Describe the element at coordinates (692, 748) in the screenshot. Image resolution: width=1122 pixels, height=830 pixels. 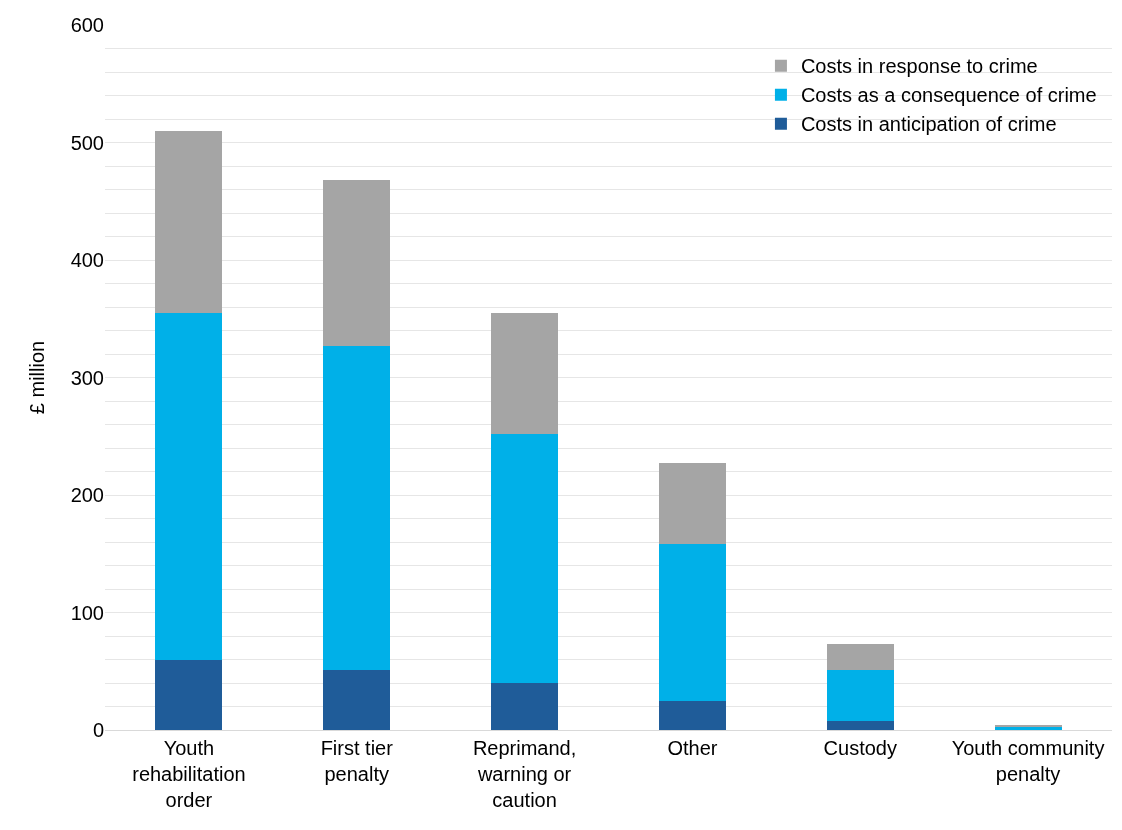
I see `x-tick-label: Other` at that location.